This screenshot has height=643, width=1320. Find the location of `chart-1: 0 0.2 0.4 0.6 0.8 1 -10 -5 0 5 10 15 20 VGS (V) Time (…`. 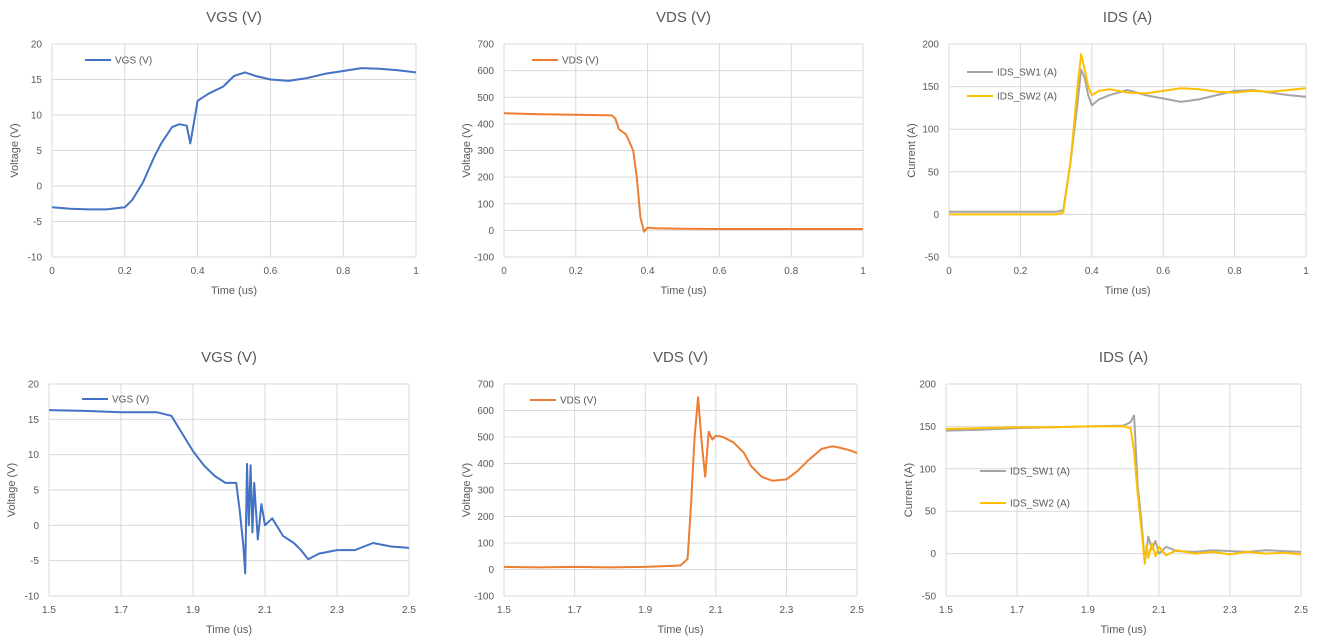

chart-1: 0 0.2 0.4 0.6 0.8 1 -10 -5 0 5 10 15 20 VGS (V) Time (… is located at coordinates (214, 153).